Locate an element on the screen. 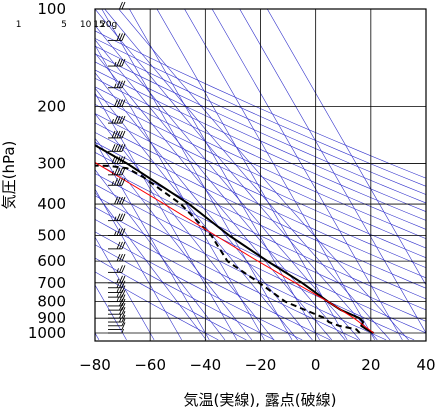  y-tick-label: 500 is located at coordinates (51, 235).